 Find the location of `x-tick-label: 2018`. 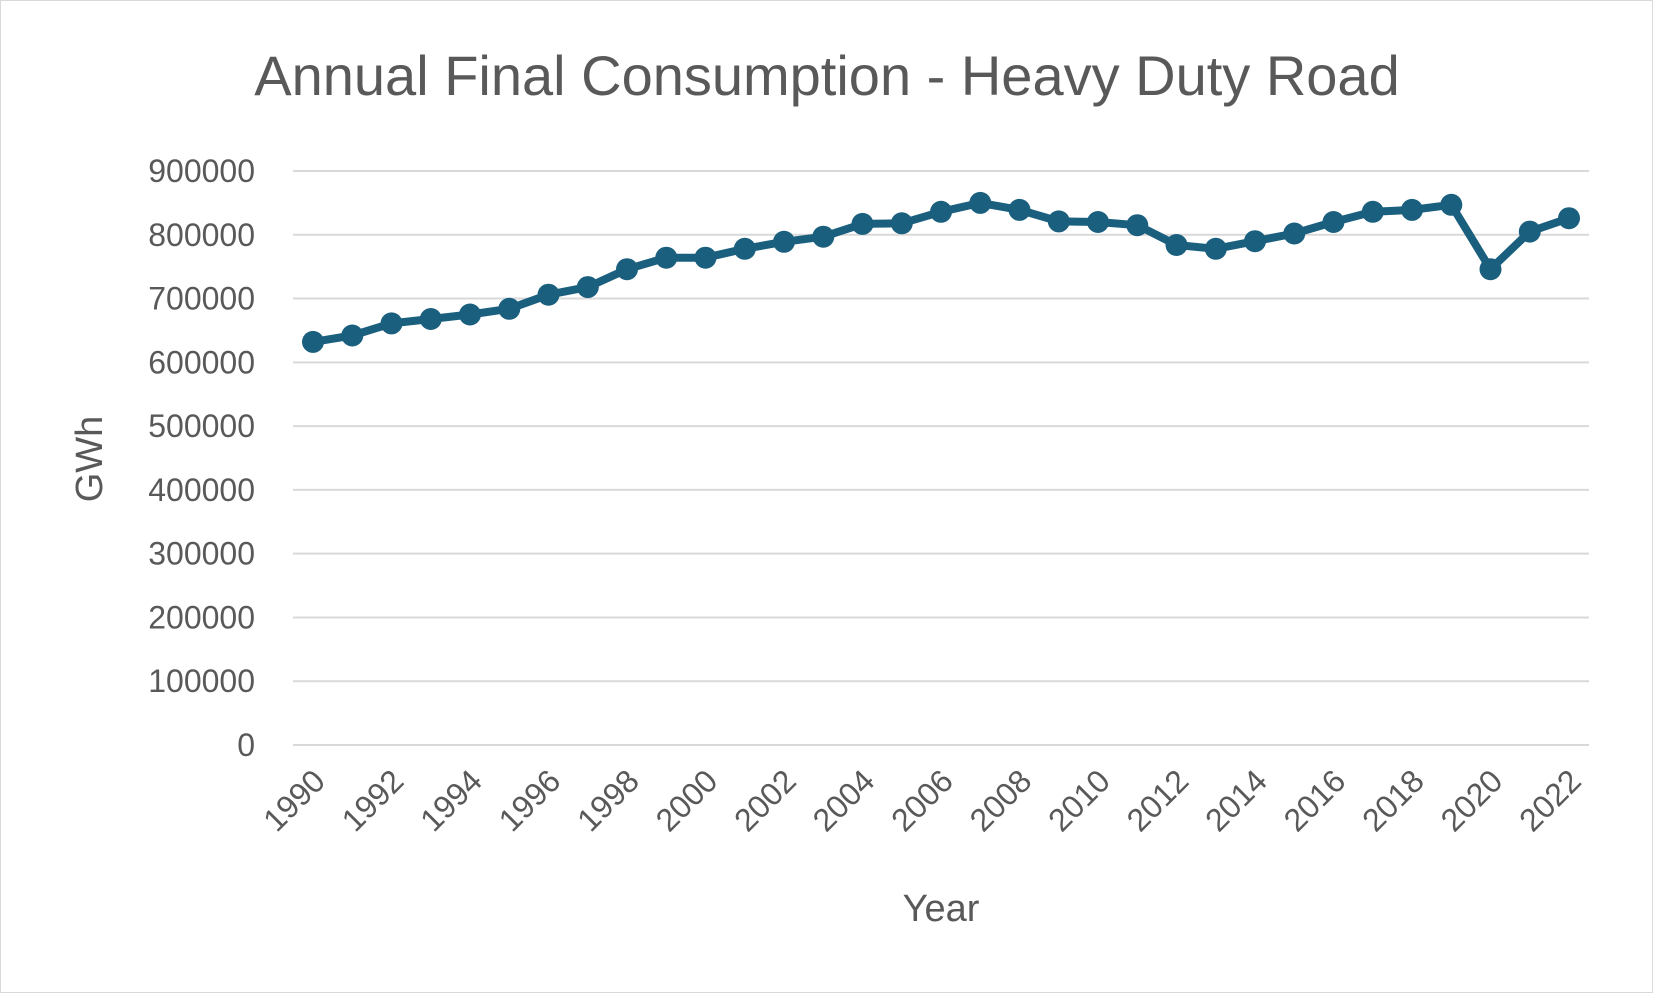

x-tick-label: 2018 is located at coordinates (1393, 800).